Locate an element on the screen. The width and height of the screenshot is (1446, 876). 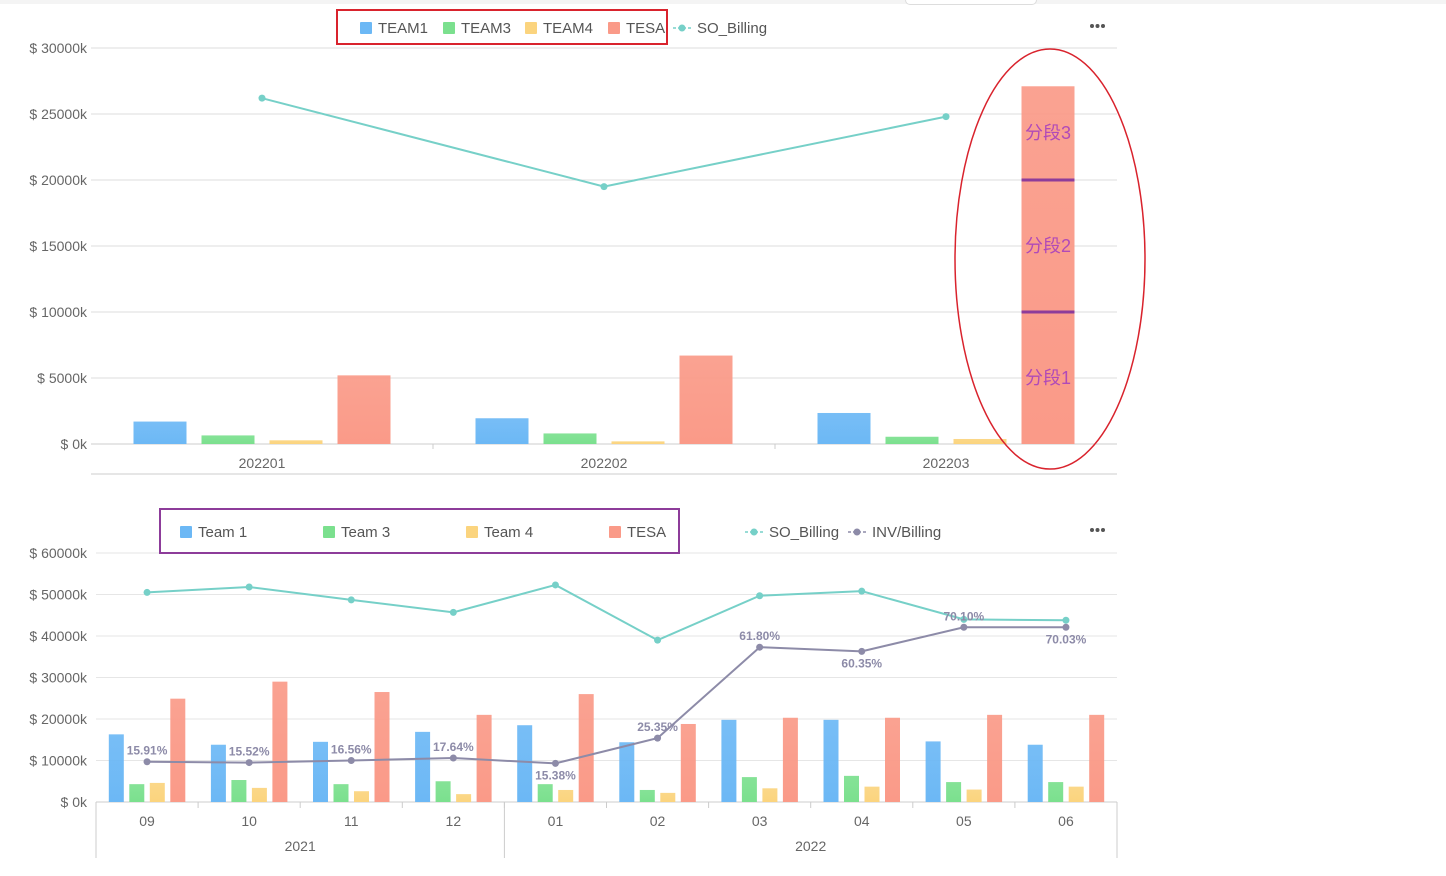
c2-legend-team3-swatch is located at coordinates (329, 532).